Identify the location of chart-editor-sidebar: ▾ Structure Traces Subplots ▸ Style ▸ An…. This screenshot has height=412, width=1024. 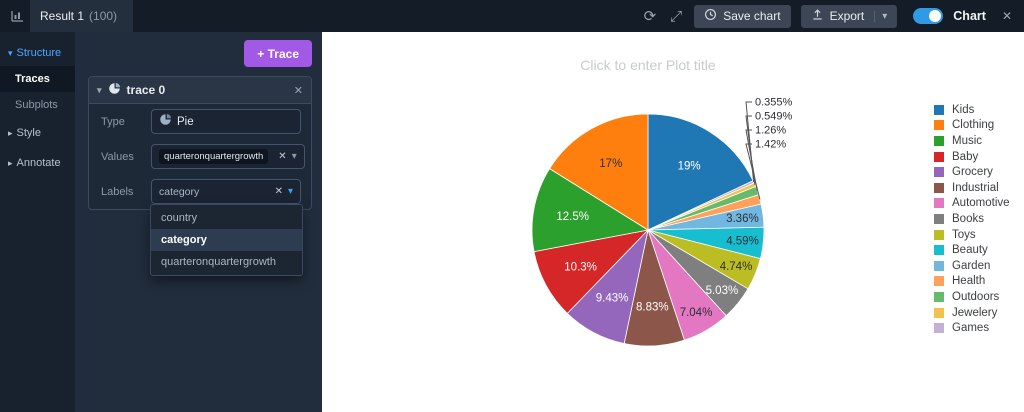
(37, 222).